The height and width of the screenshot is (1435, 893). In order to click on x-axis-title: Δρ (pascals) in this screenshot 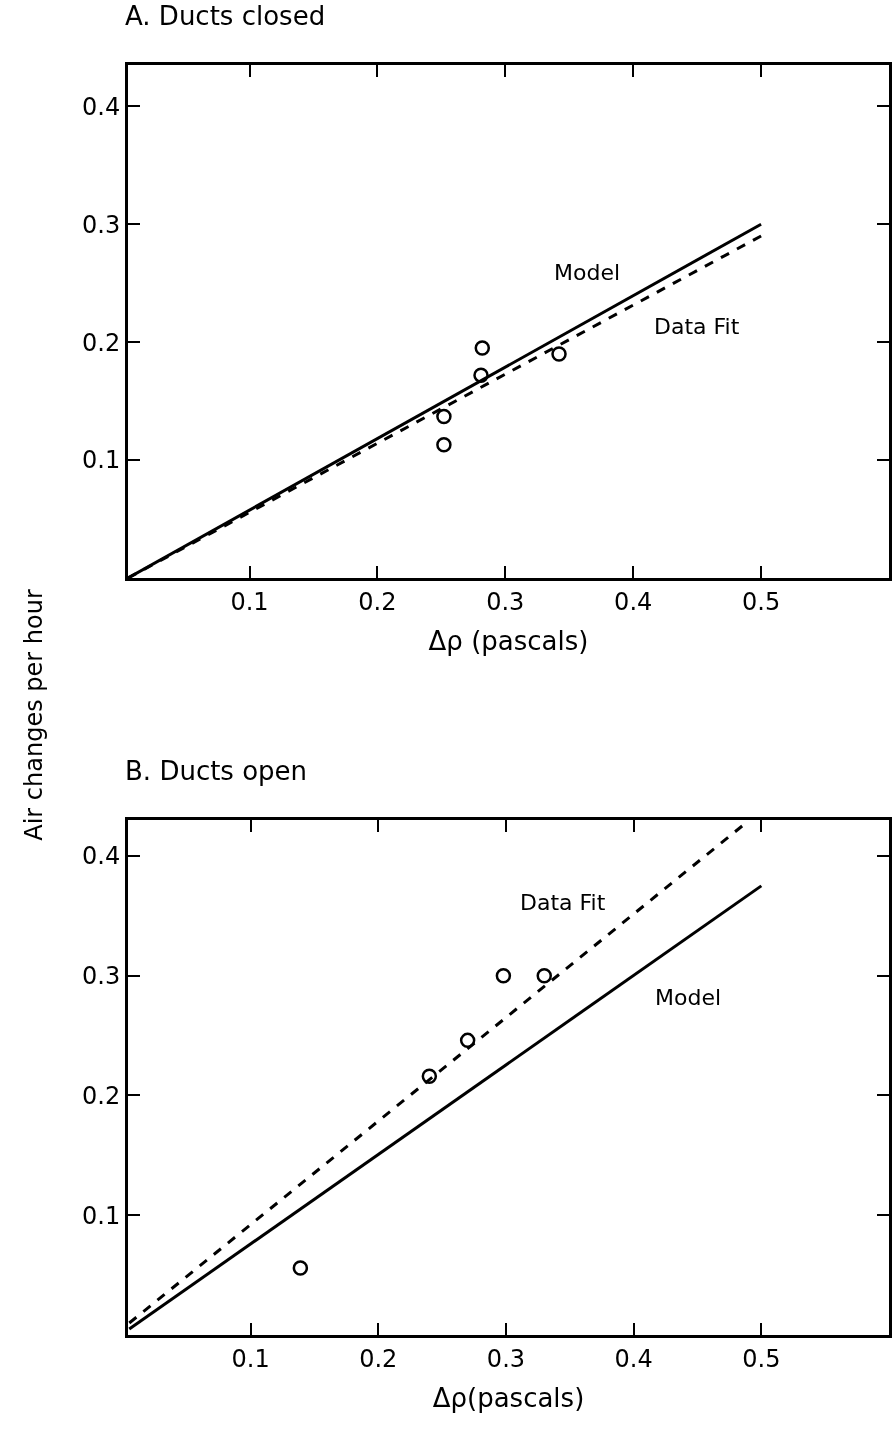, I will do `click(508, 641)`.